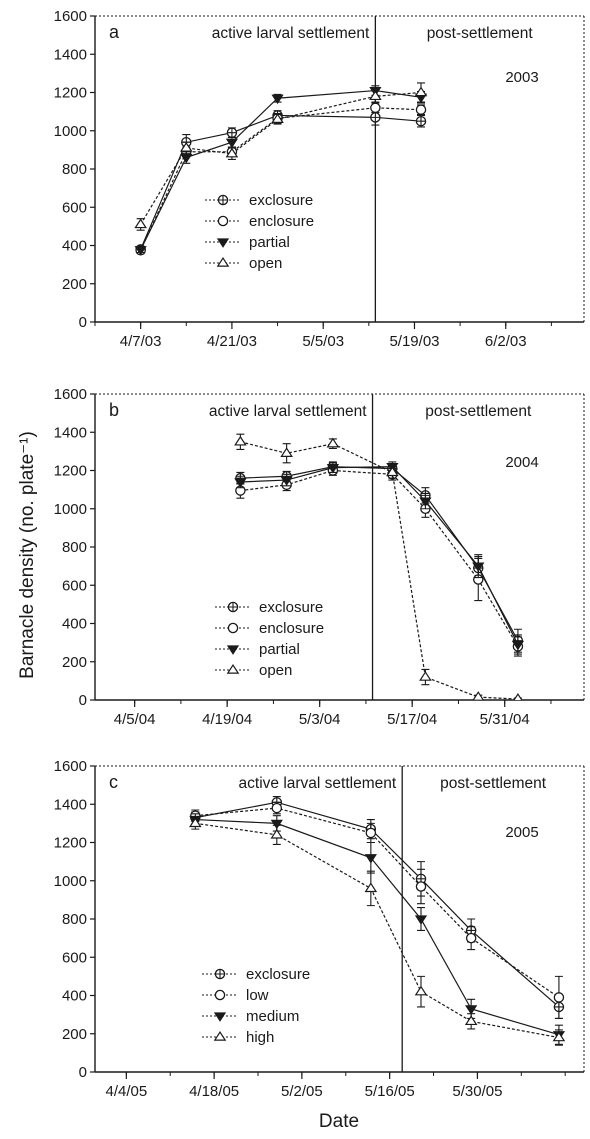 The height and width of the screenshot is (1139, 590). I want to click on panel-a-legend-item-partial: partial, so click(247, 242).